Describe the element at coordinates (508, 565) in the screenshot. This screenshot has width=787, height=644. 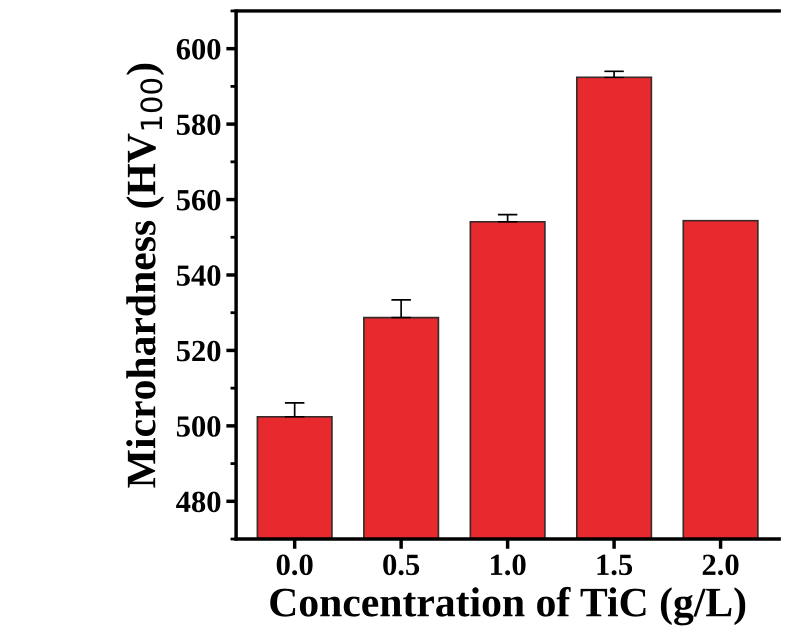
I see `x-tick-label: 1.0` at that location.